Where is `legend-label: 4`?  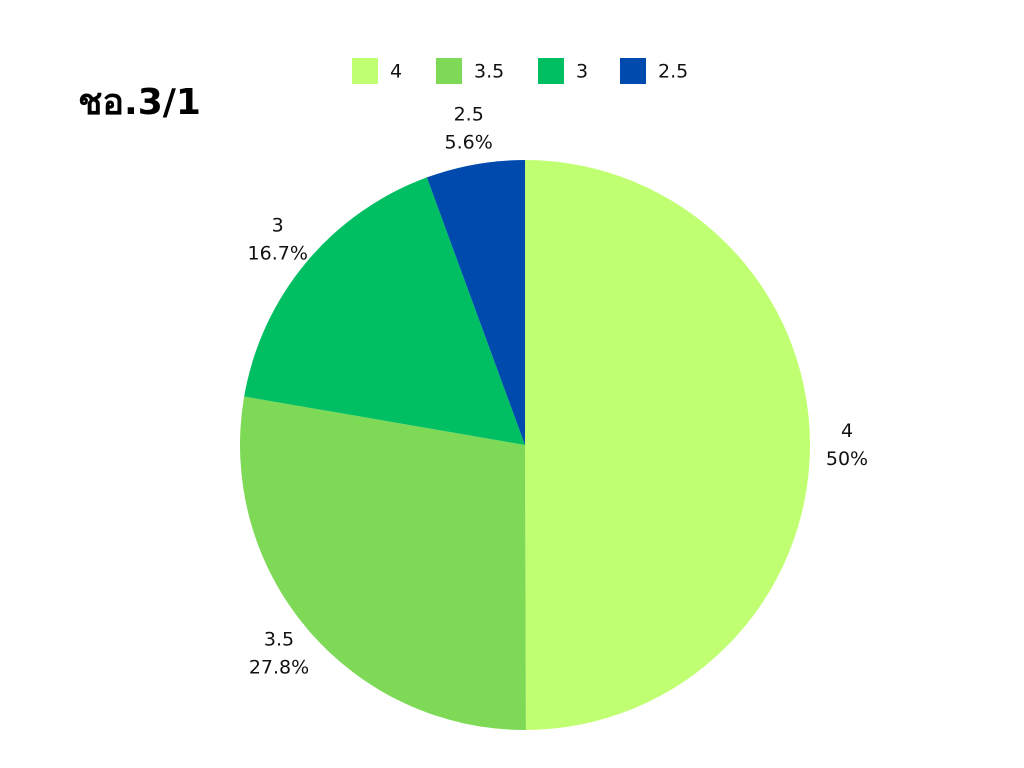
legend-label: 4 is located at coordinates (396, 72).